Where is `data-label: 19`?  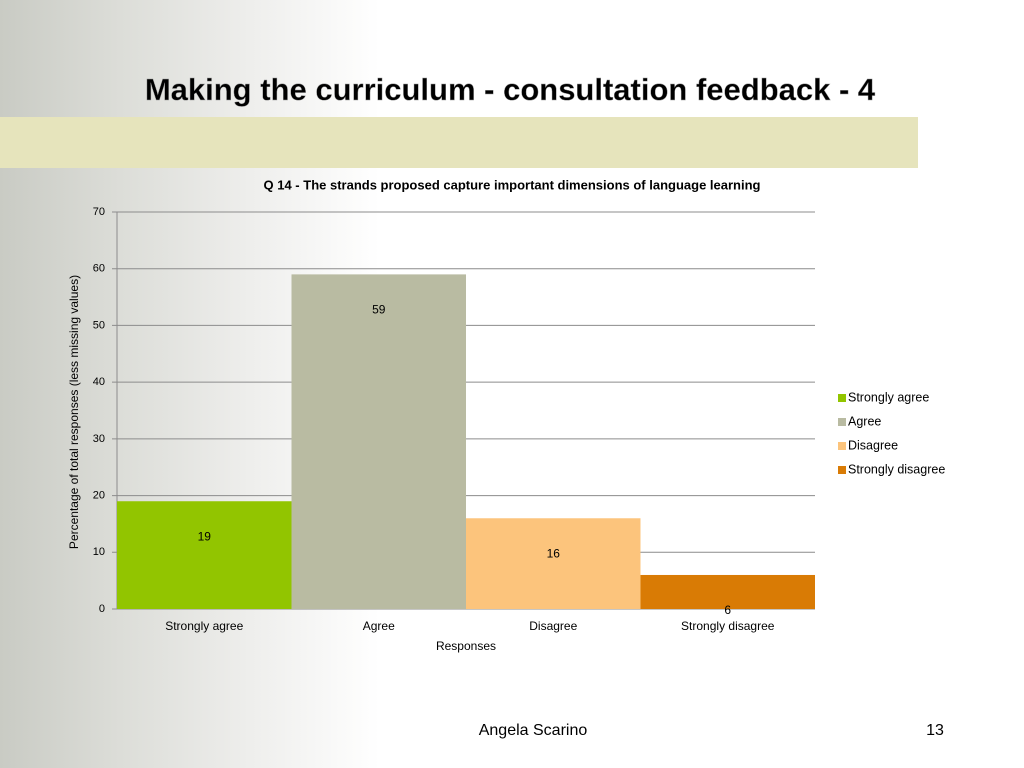
data-label: 19 is located at coordinates (205, 536).